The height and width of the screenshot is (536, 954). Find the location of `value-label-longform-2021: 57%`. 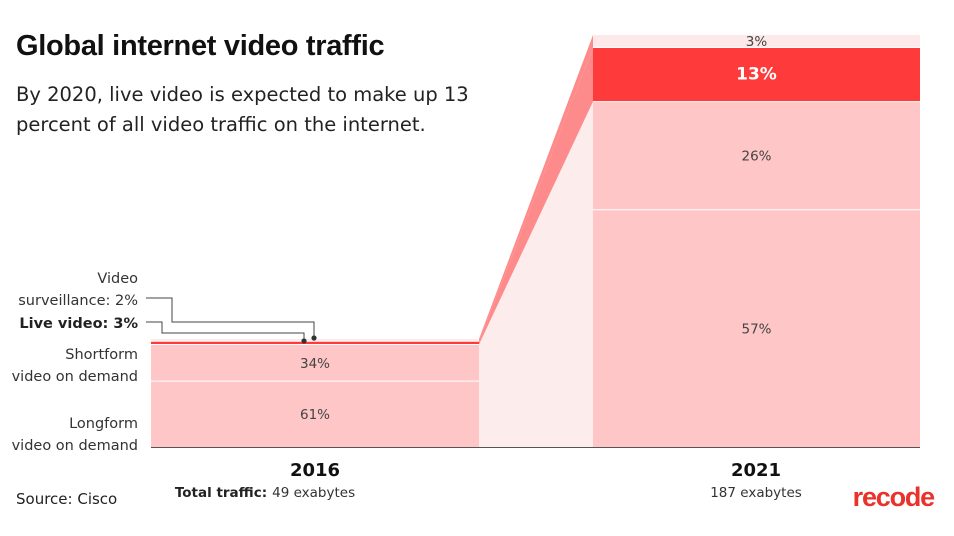

value-label-longform-2021: 57% is located at coordinates (756, 329).